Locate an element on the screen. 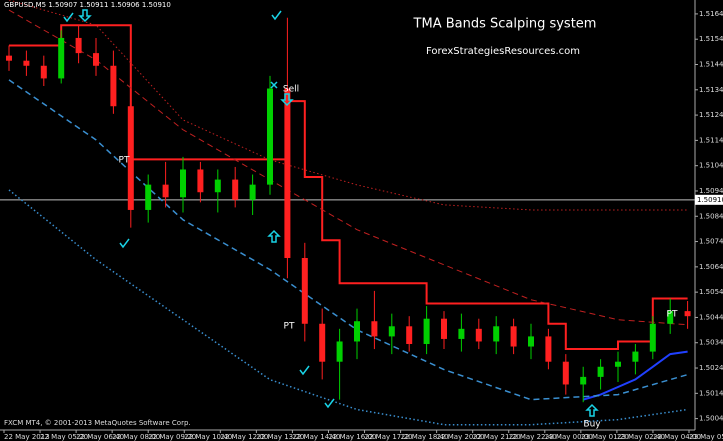 This screenshot has height=441, width=723. x-tick-label: 22 May 17:20 is located at coordinates (389, 437).